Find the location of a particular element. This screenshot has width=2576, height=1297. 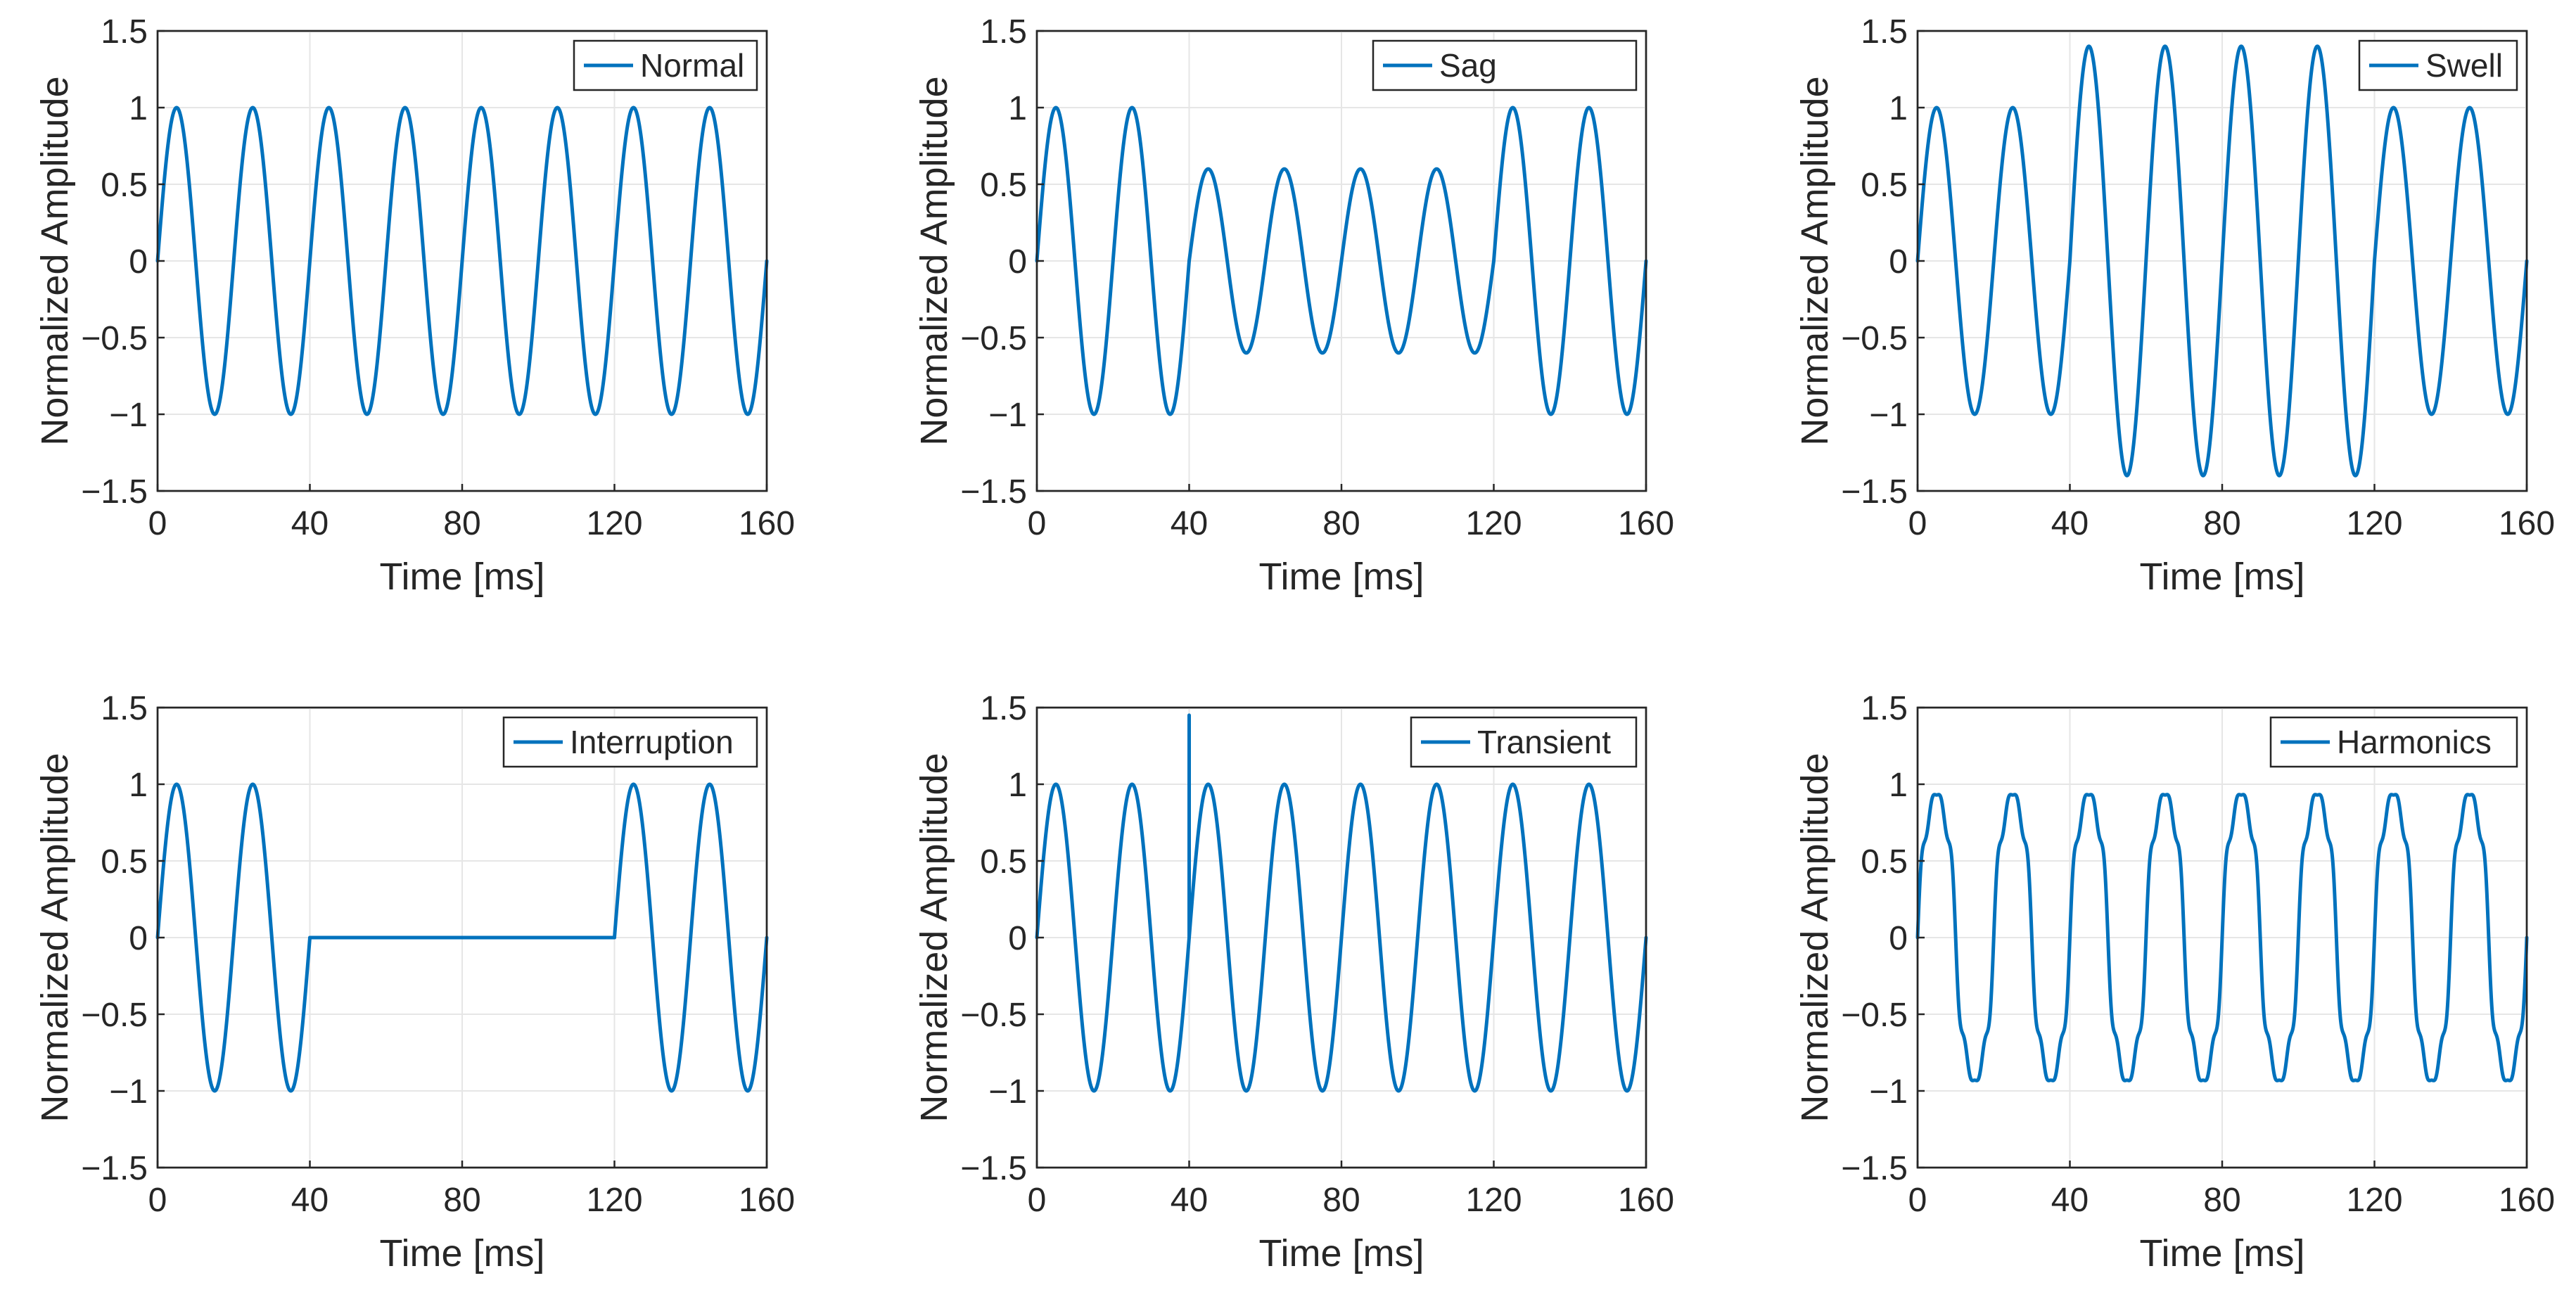

legend: Normal is located at coordinates (665, 65).